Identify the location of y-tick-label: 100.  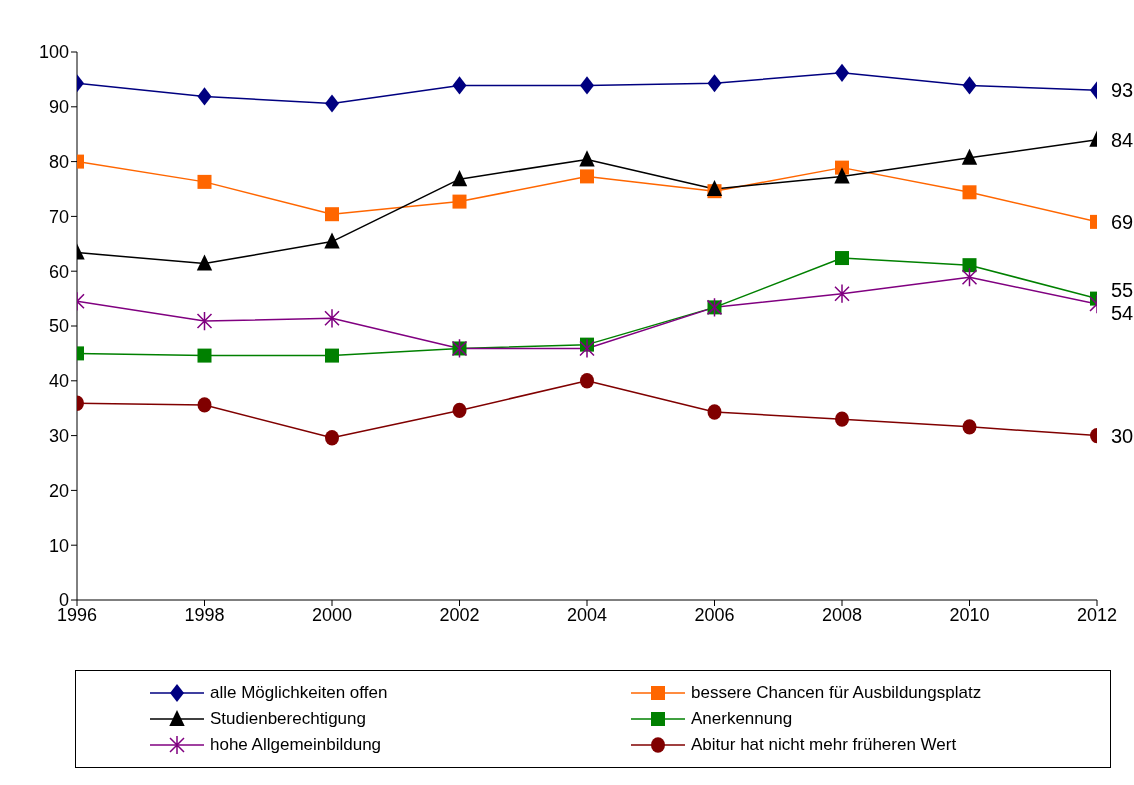
(53, 52).